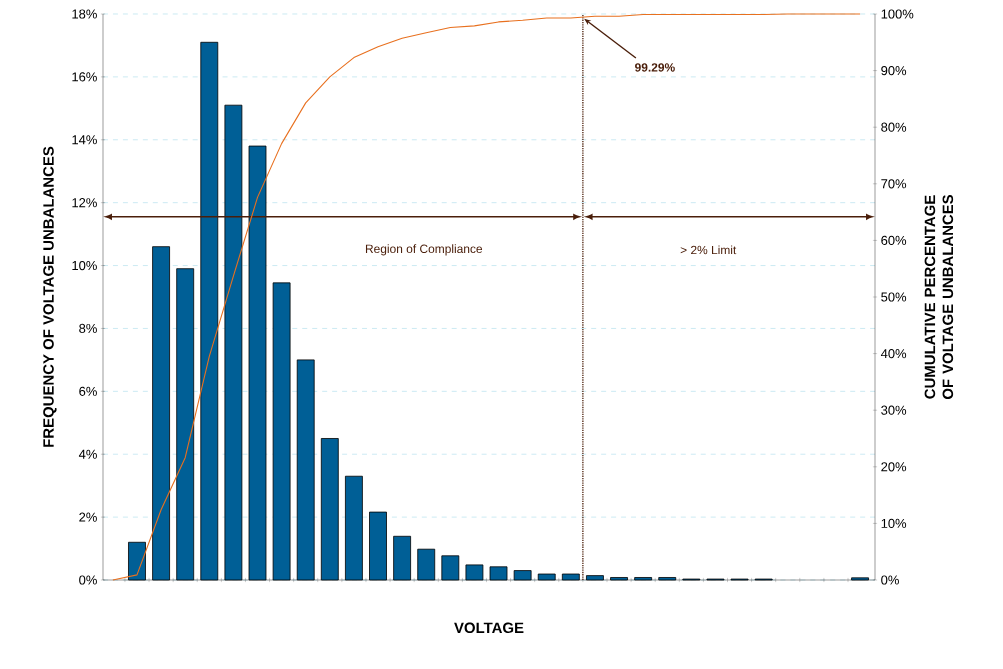 This screenshot has width=1003, height=669. I want to click on y2-tick-label: 30%, so click(894, 410).